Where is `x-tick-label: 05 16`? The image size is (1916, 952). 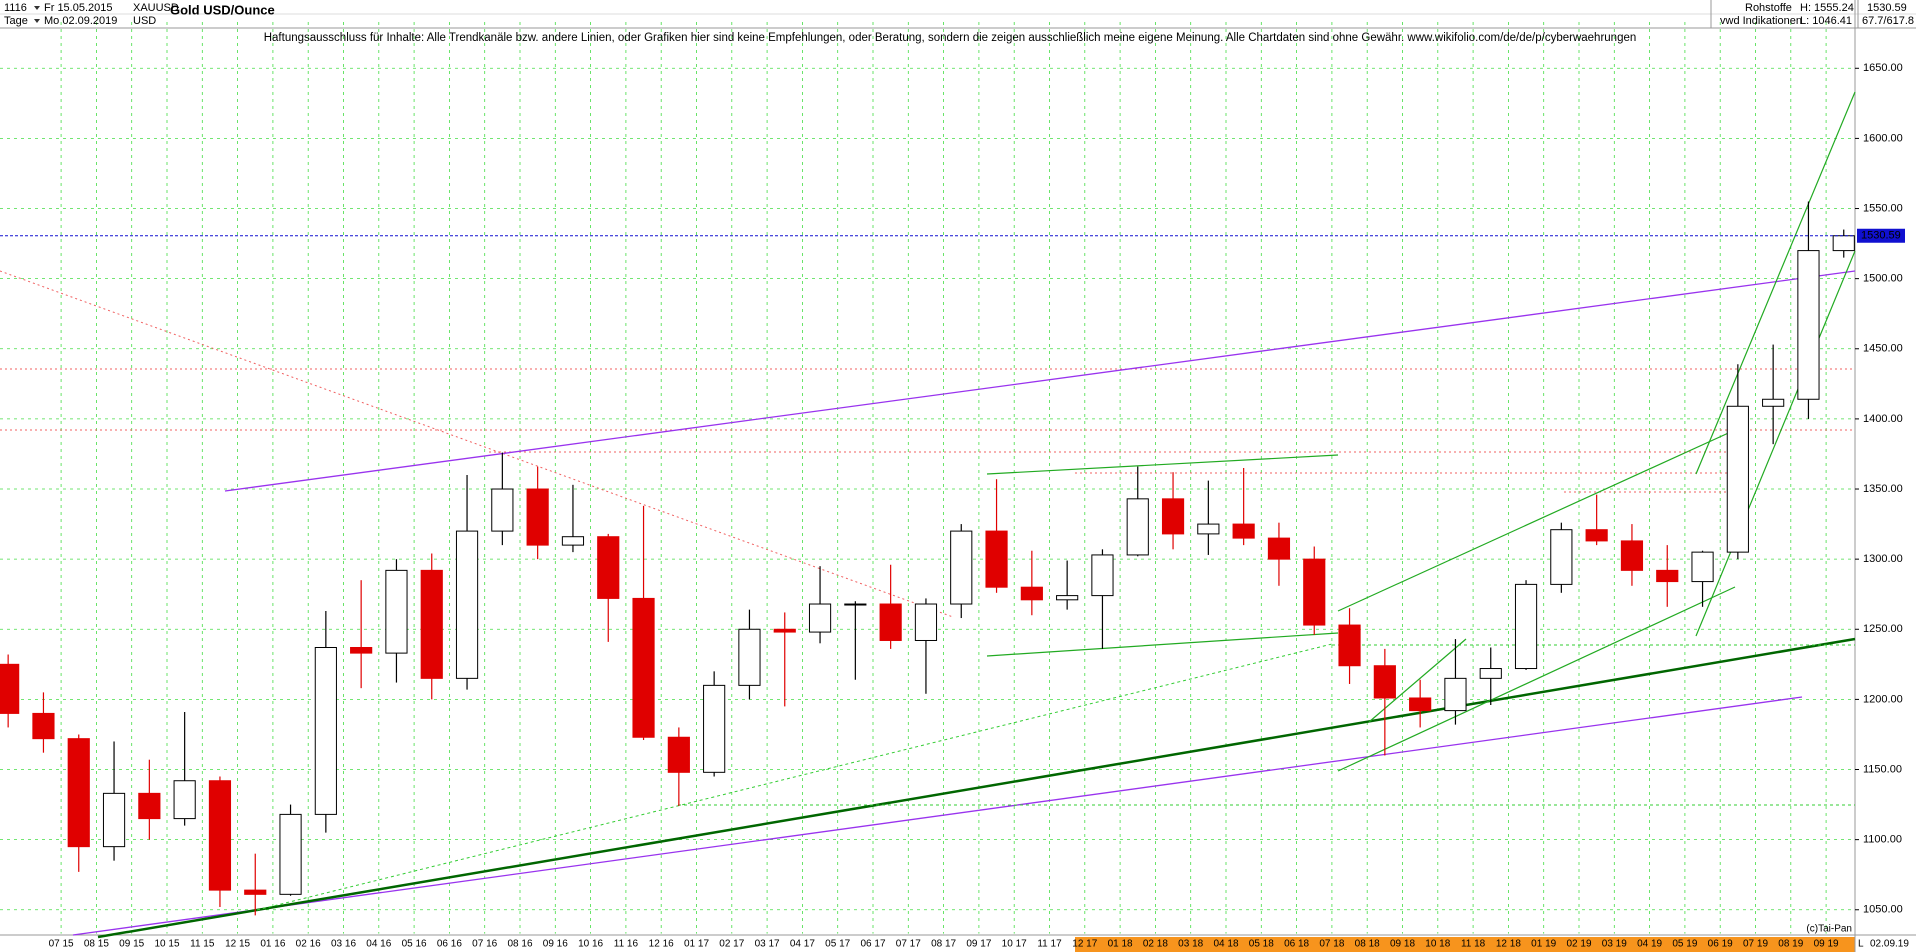
x-tick-label: 05 16 is located at coordinates (414, 944).